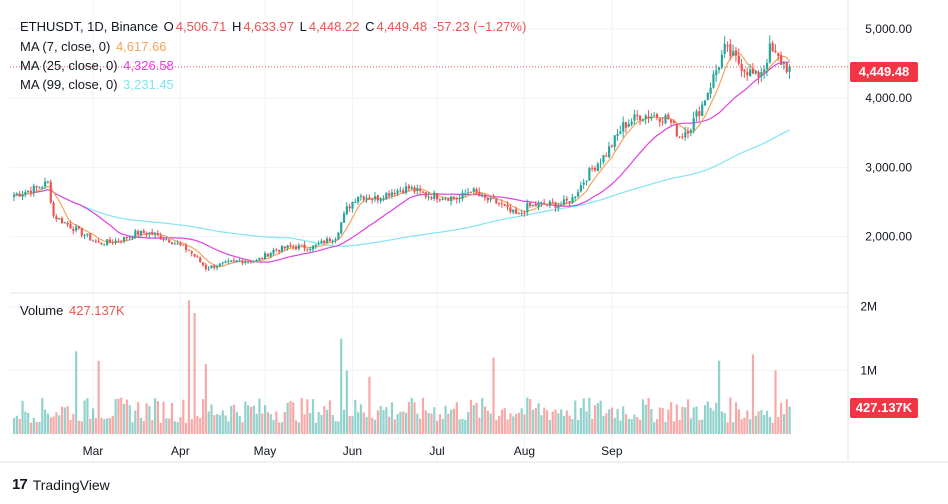 The image size is (948, 504). What do you see at coordinates (141, 46) in the screenshot?
I see `ma7-value: 4,617.66` at bounding box center [141, 46].